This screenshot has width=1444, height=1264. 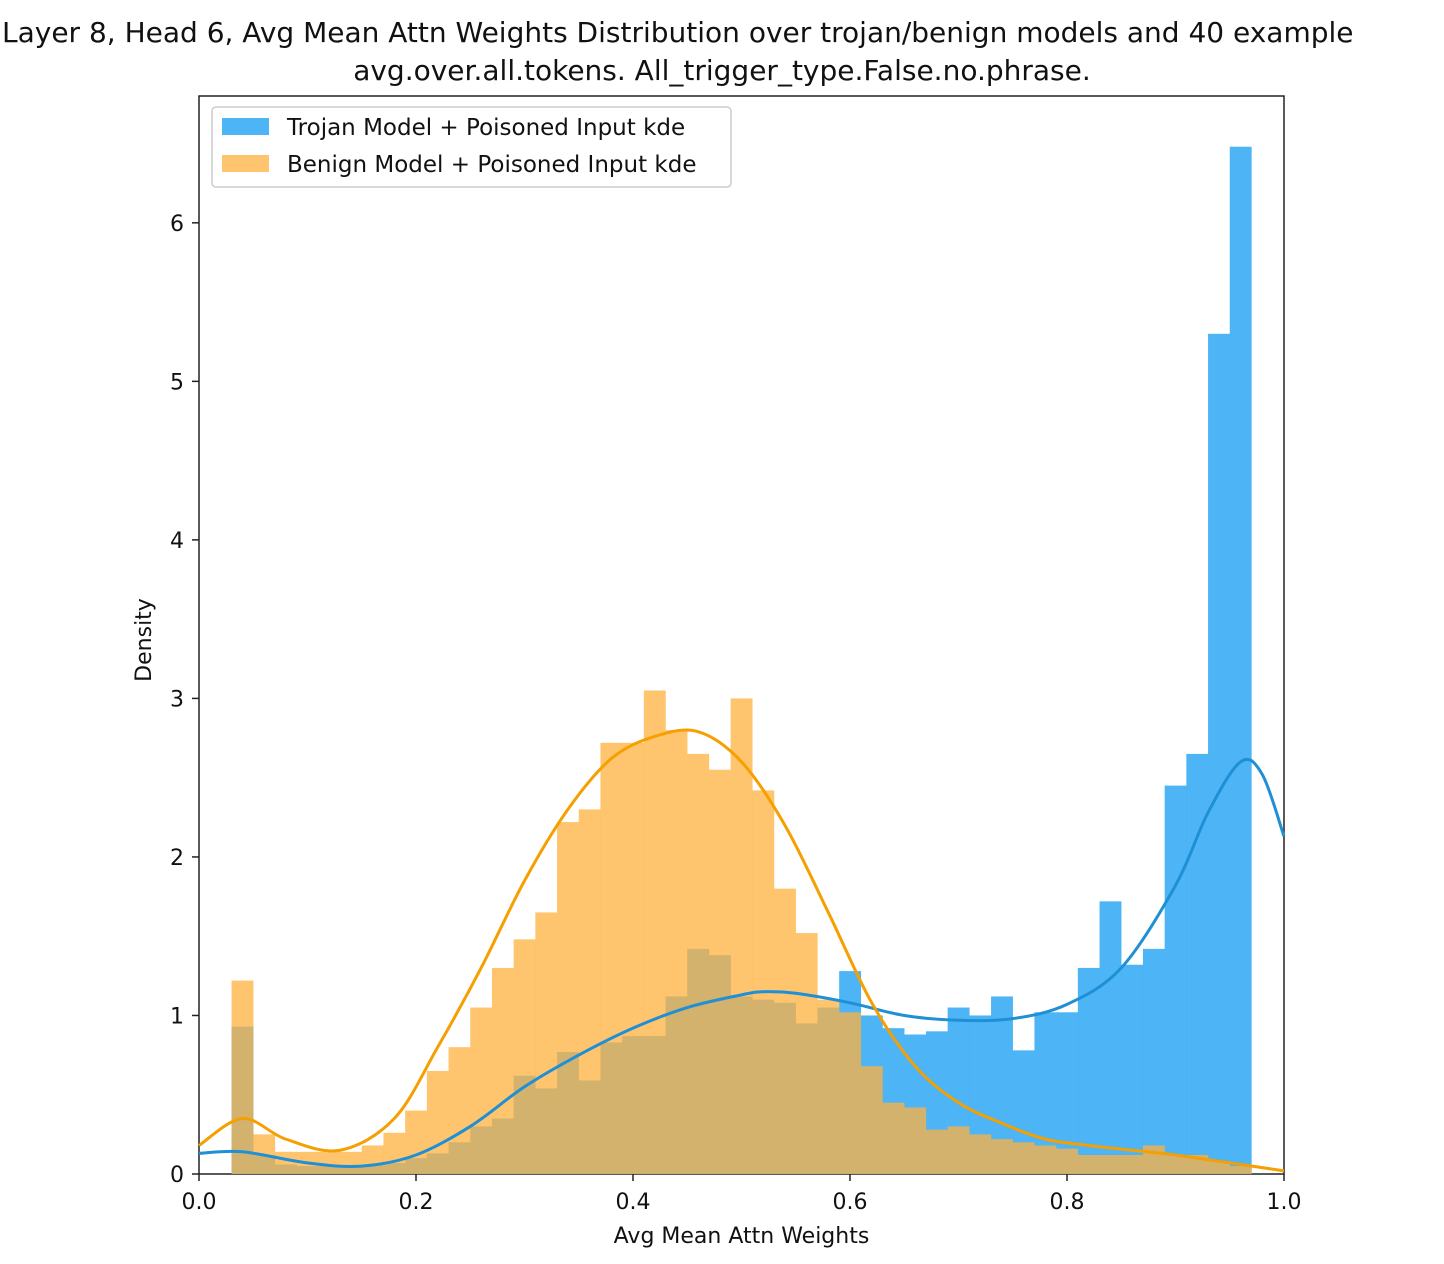 I want to click on y-tick-label: 4, so click(x=177, y=541).